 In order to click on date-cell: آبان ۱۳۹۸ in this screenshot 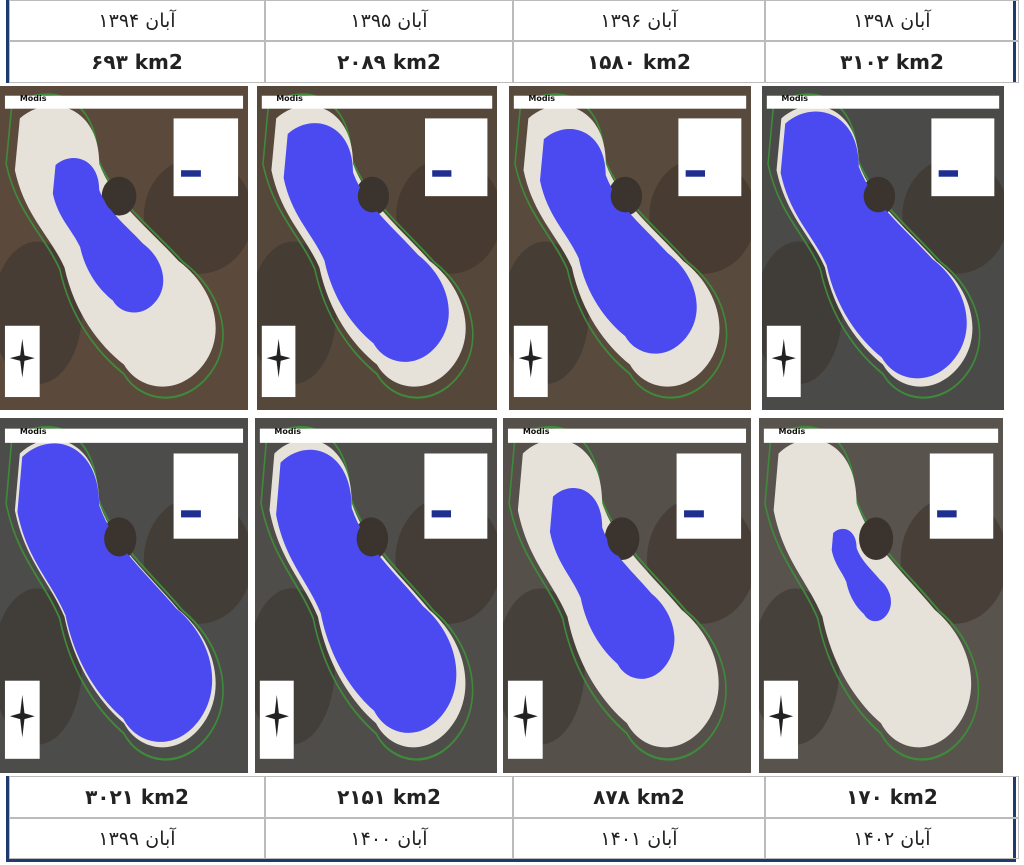, I will do `click(892, 20)`.